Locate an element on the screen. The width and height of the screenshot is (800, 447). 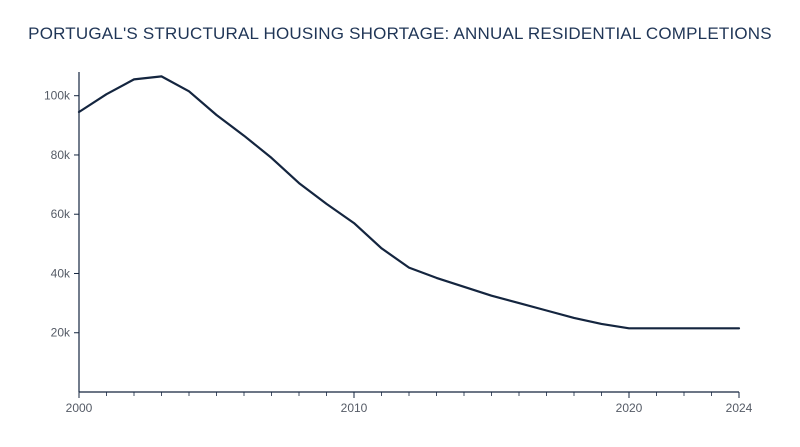
y-tick-label: 40k is located at coordinates (61, 273).